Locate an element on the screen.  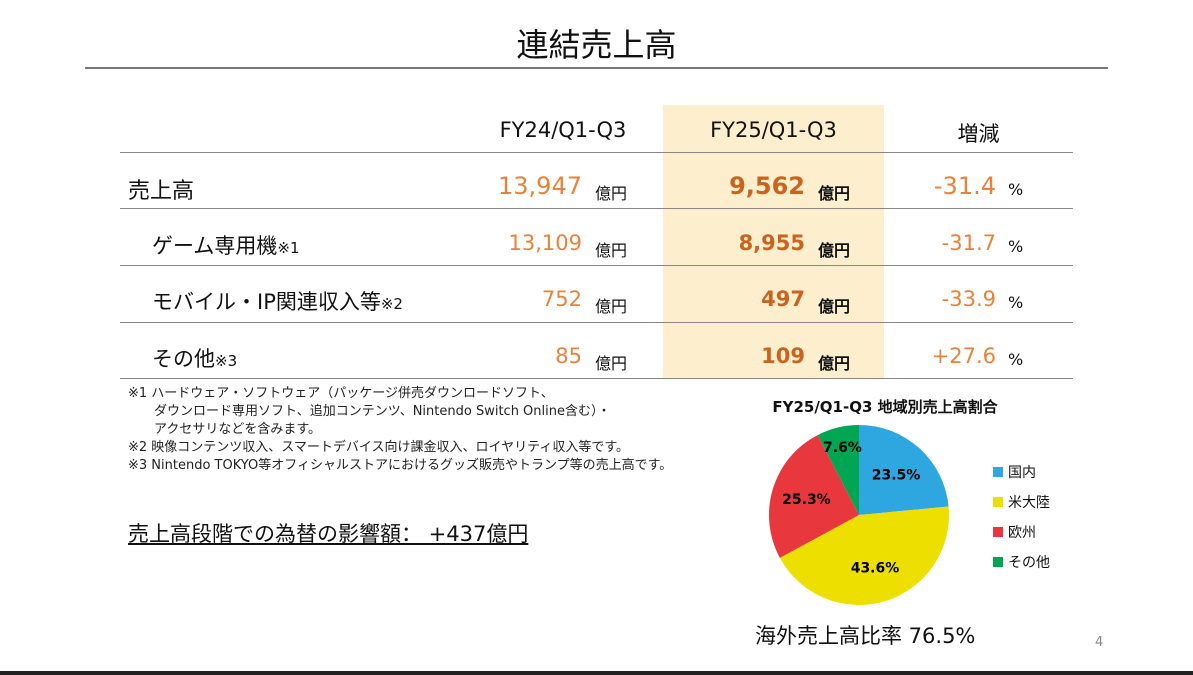
legend-label: 国内 is located at coordinates (1022, 473).